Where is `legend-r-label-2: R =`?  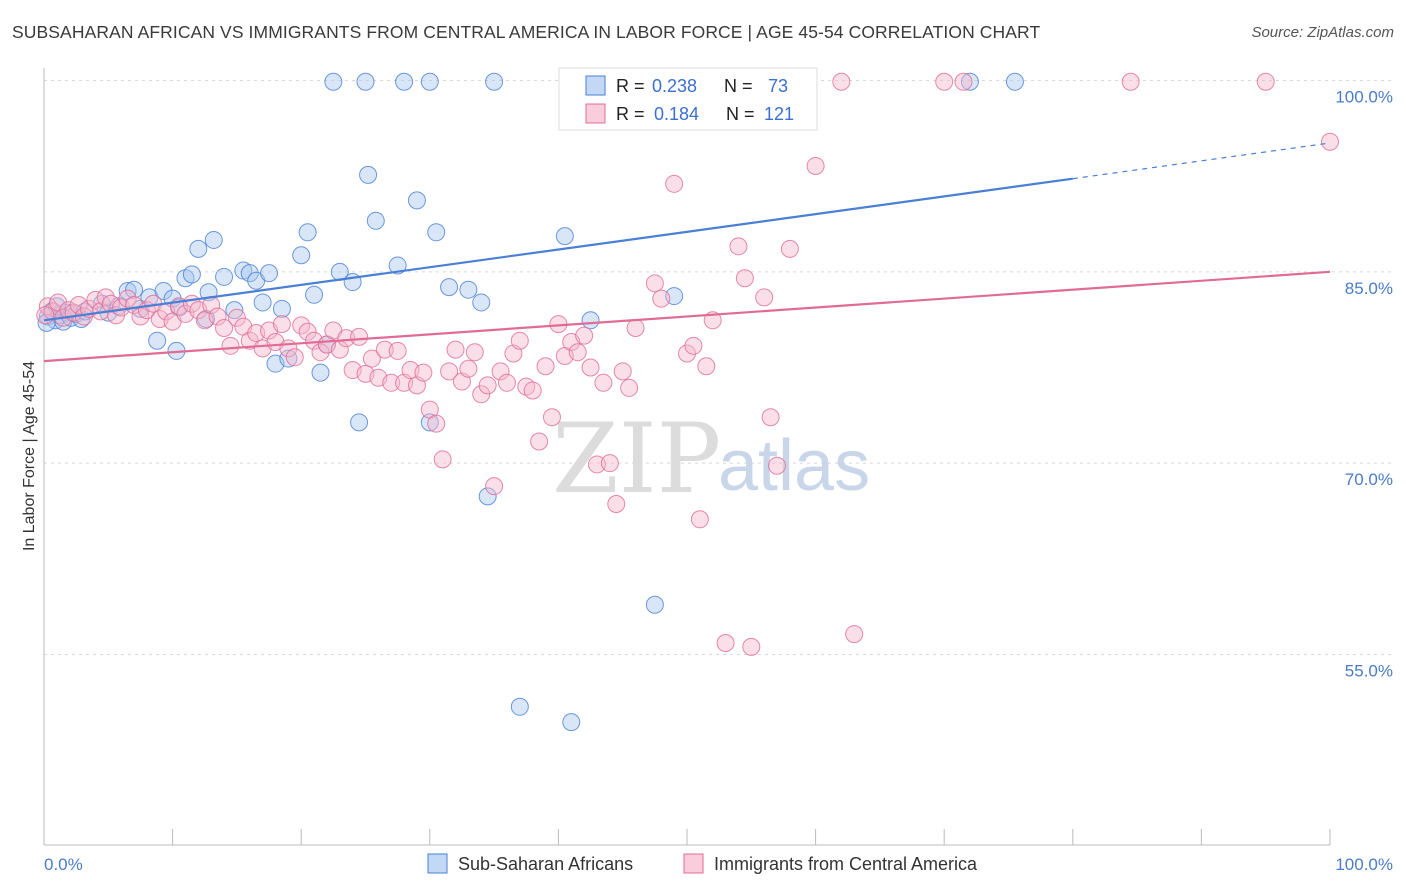
legend-r-label-2: R = is located at coordinates (630, 114).